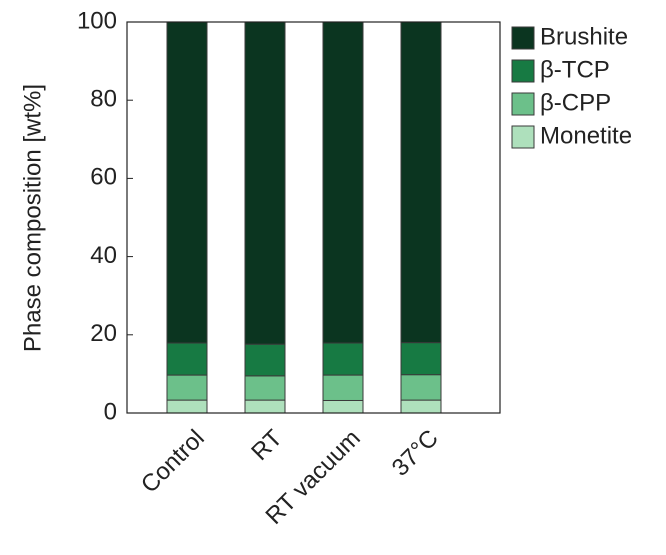 The height and width of the screenshot is (555, 666). What do you see at coordinates (586, 135) in the screenshot?
I see `legend-label: Monetite` at bounding box center [586, 135].